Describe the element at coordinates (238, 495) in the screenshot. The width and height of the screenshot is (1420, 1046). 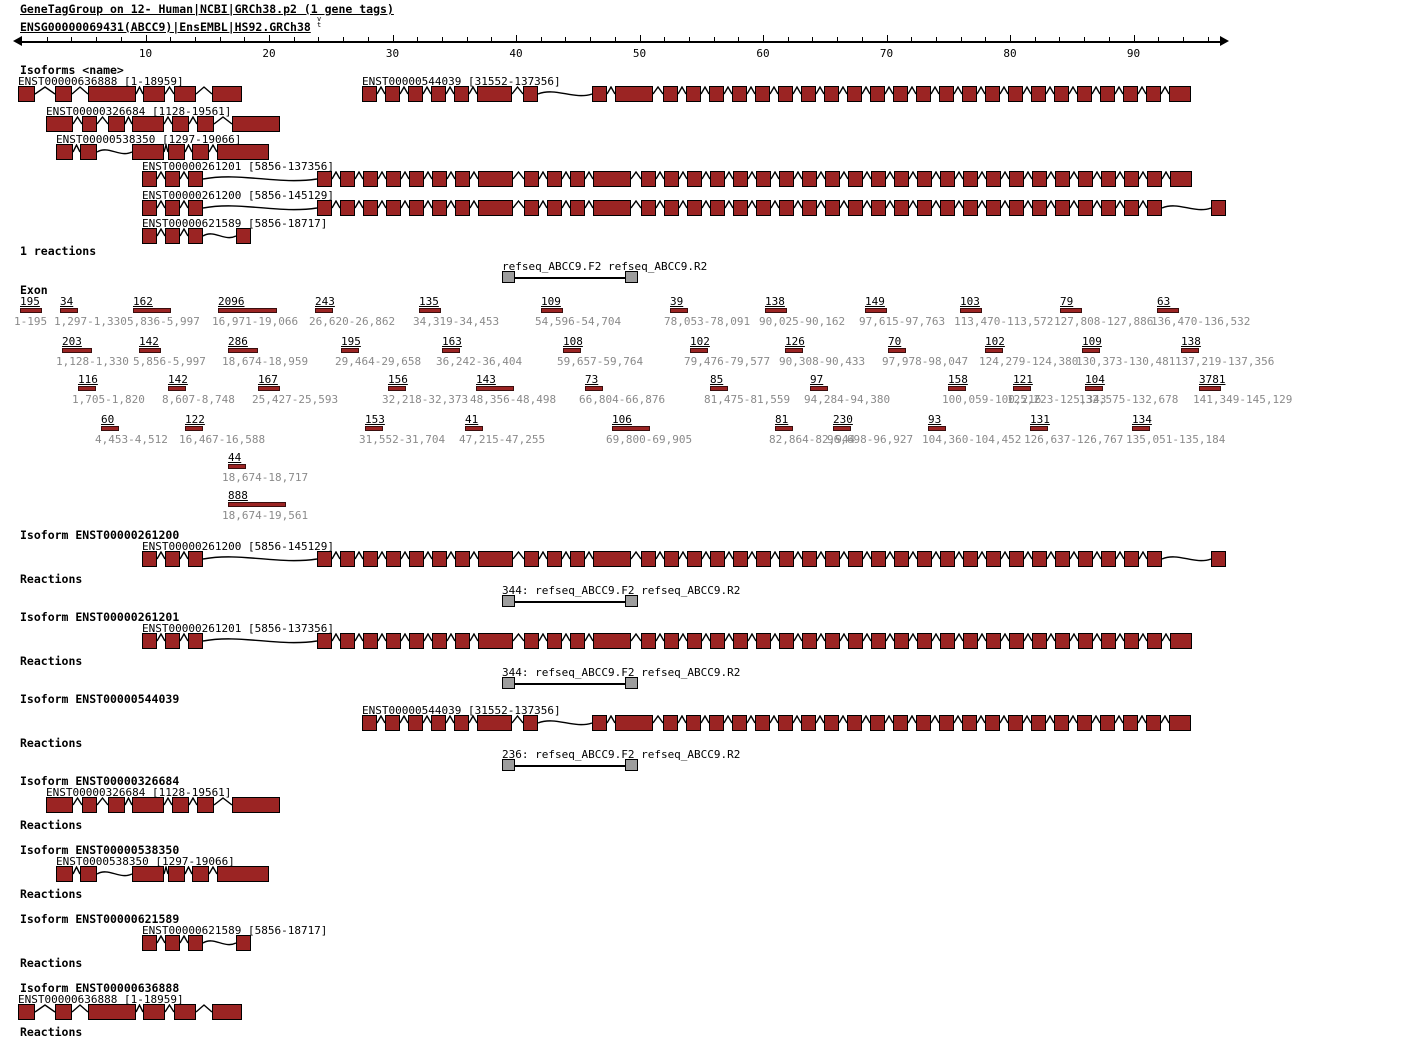
I see `exon-length-label: 888` at that location.